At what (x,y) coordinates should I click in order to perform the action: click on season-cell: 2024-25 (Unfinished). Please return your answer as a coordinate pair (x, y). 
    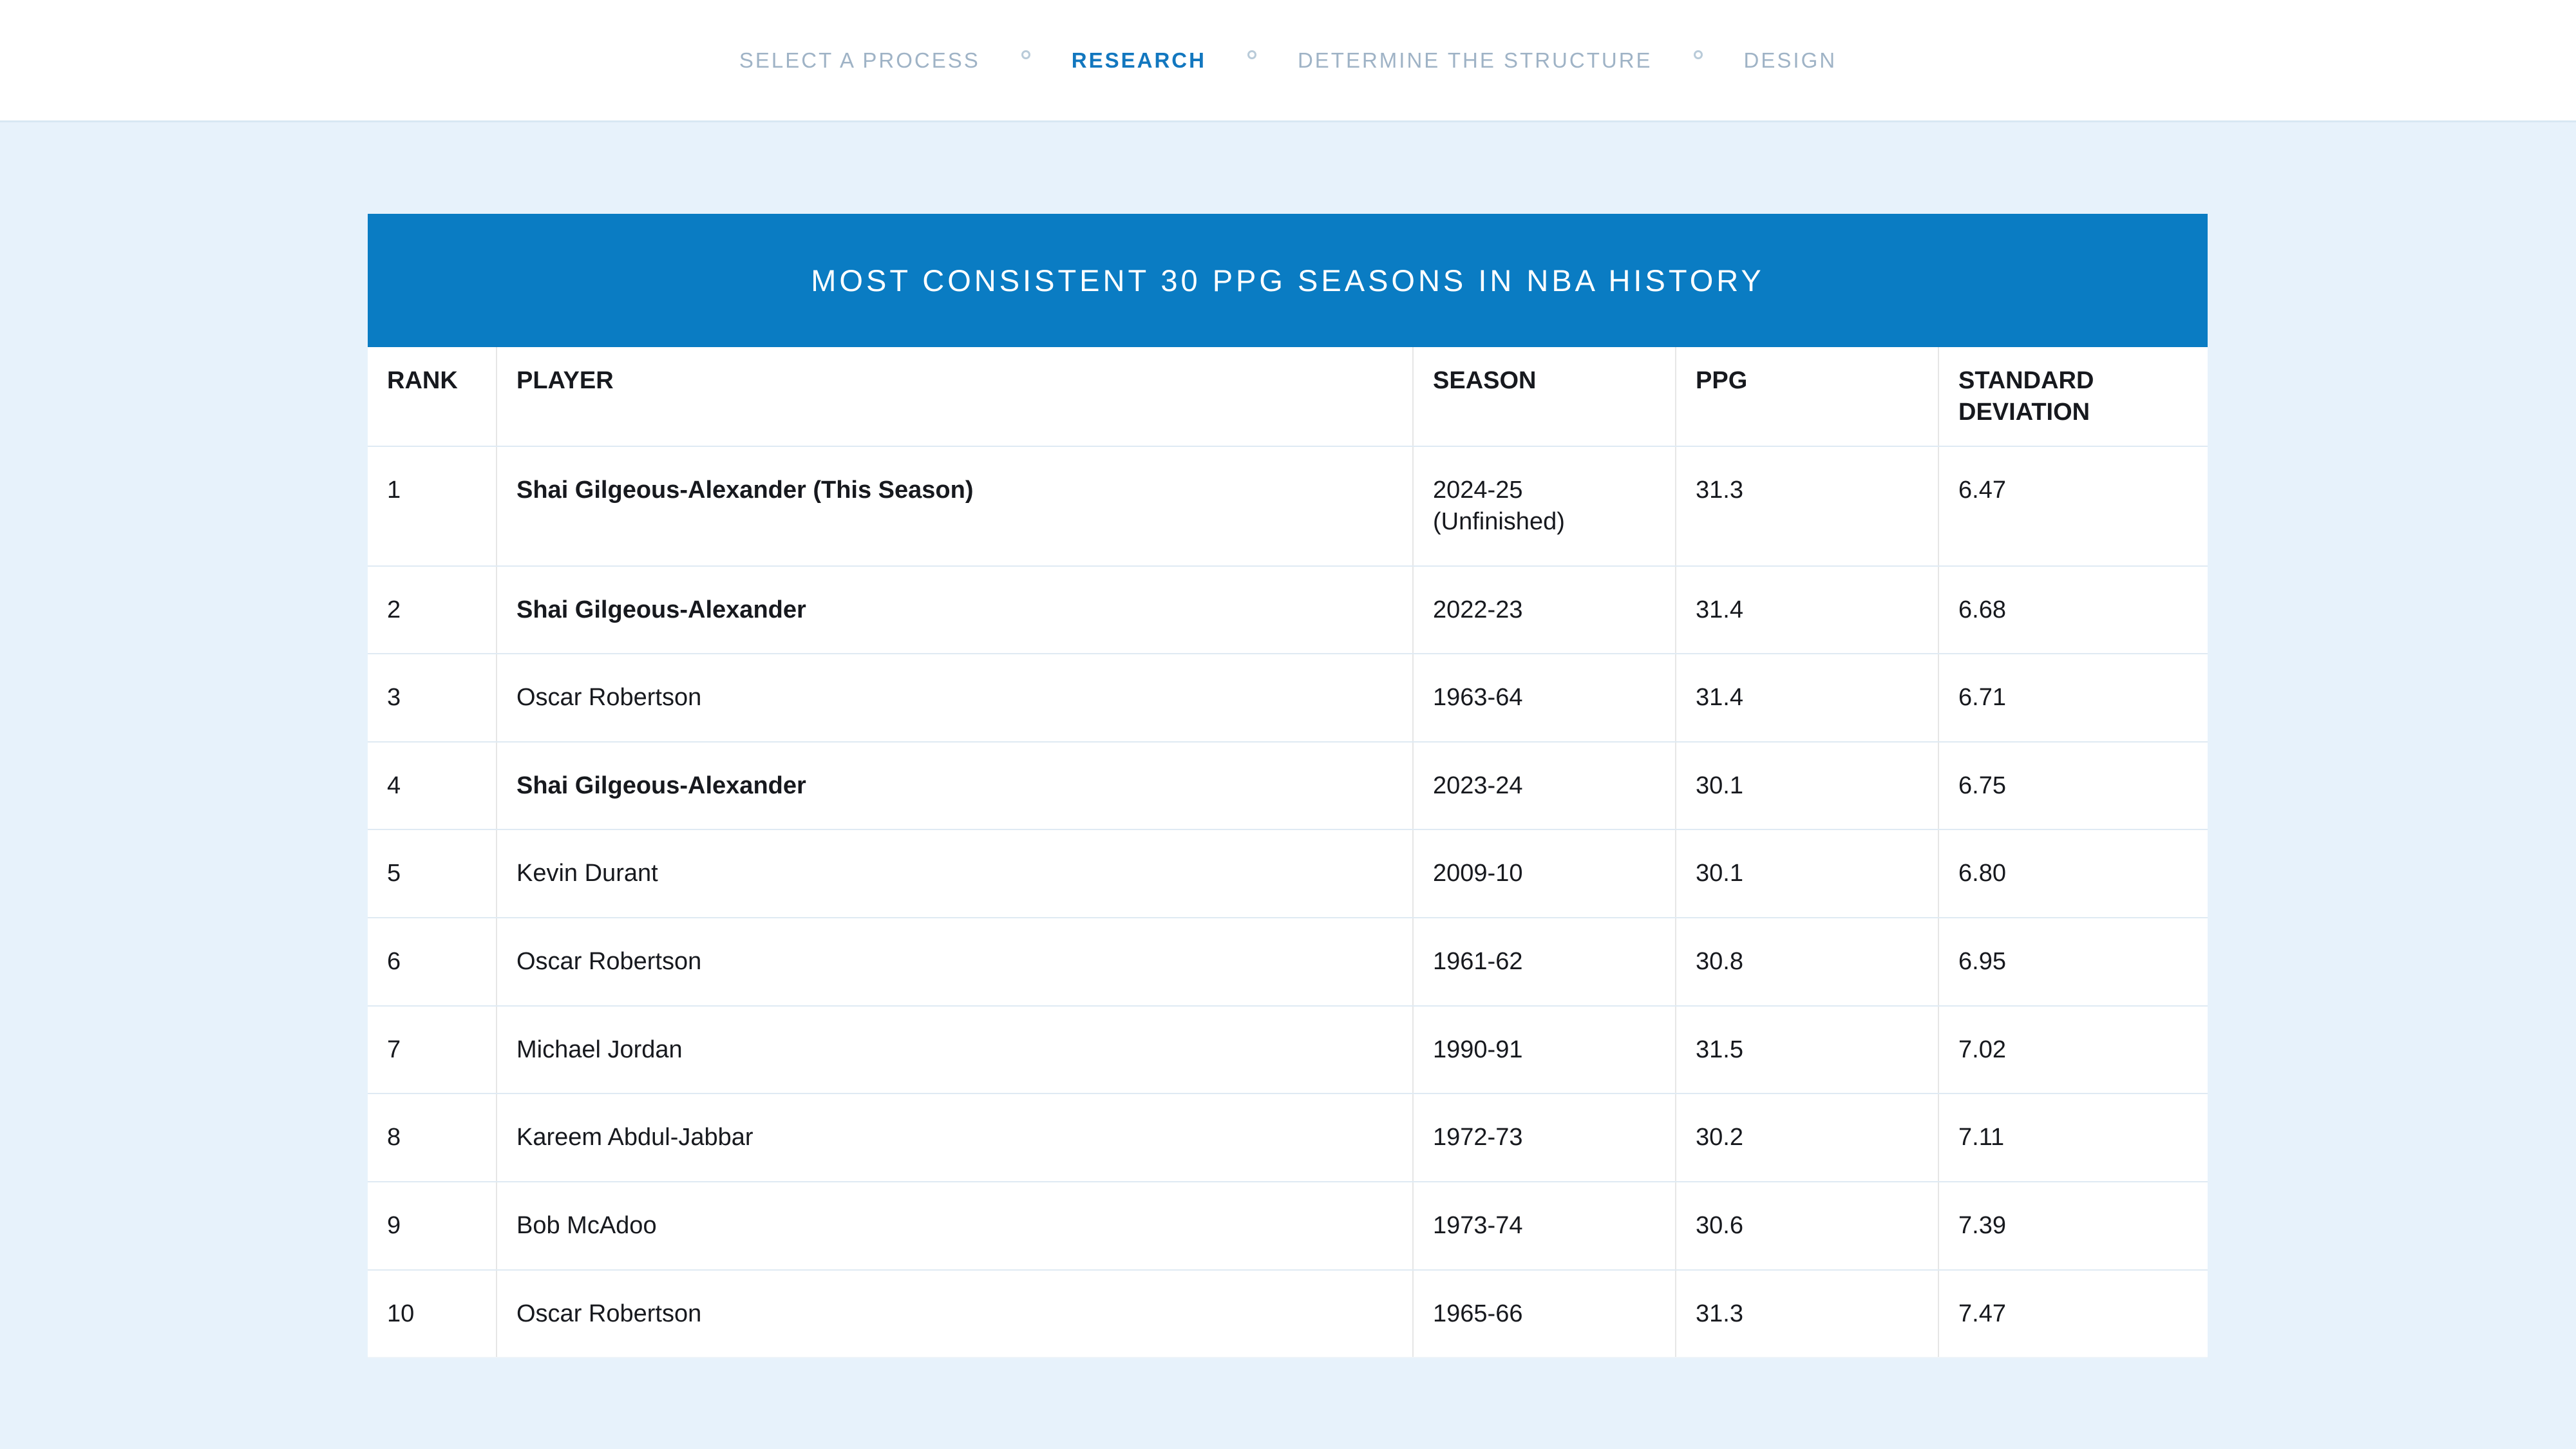
    Looking at the image, I should click on (1545, 507).